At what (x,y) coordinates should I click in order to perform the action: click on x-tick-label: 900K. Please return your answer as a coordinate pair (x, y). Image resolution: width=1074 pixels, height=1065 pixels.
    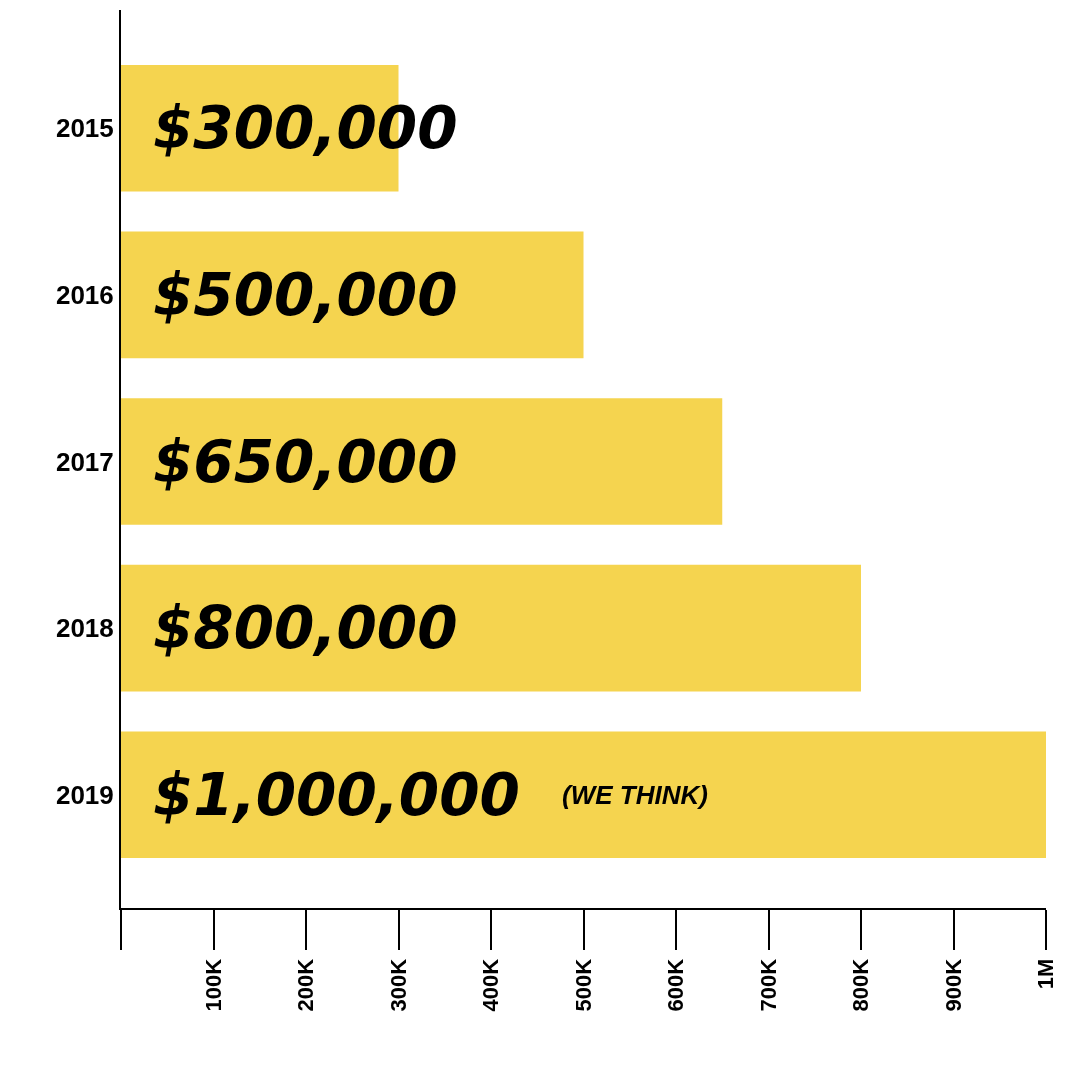
    Looking at the image, I should click on (953, 985).